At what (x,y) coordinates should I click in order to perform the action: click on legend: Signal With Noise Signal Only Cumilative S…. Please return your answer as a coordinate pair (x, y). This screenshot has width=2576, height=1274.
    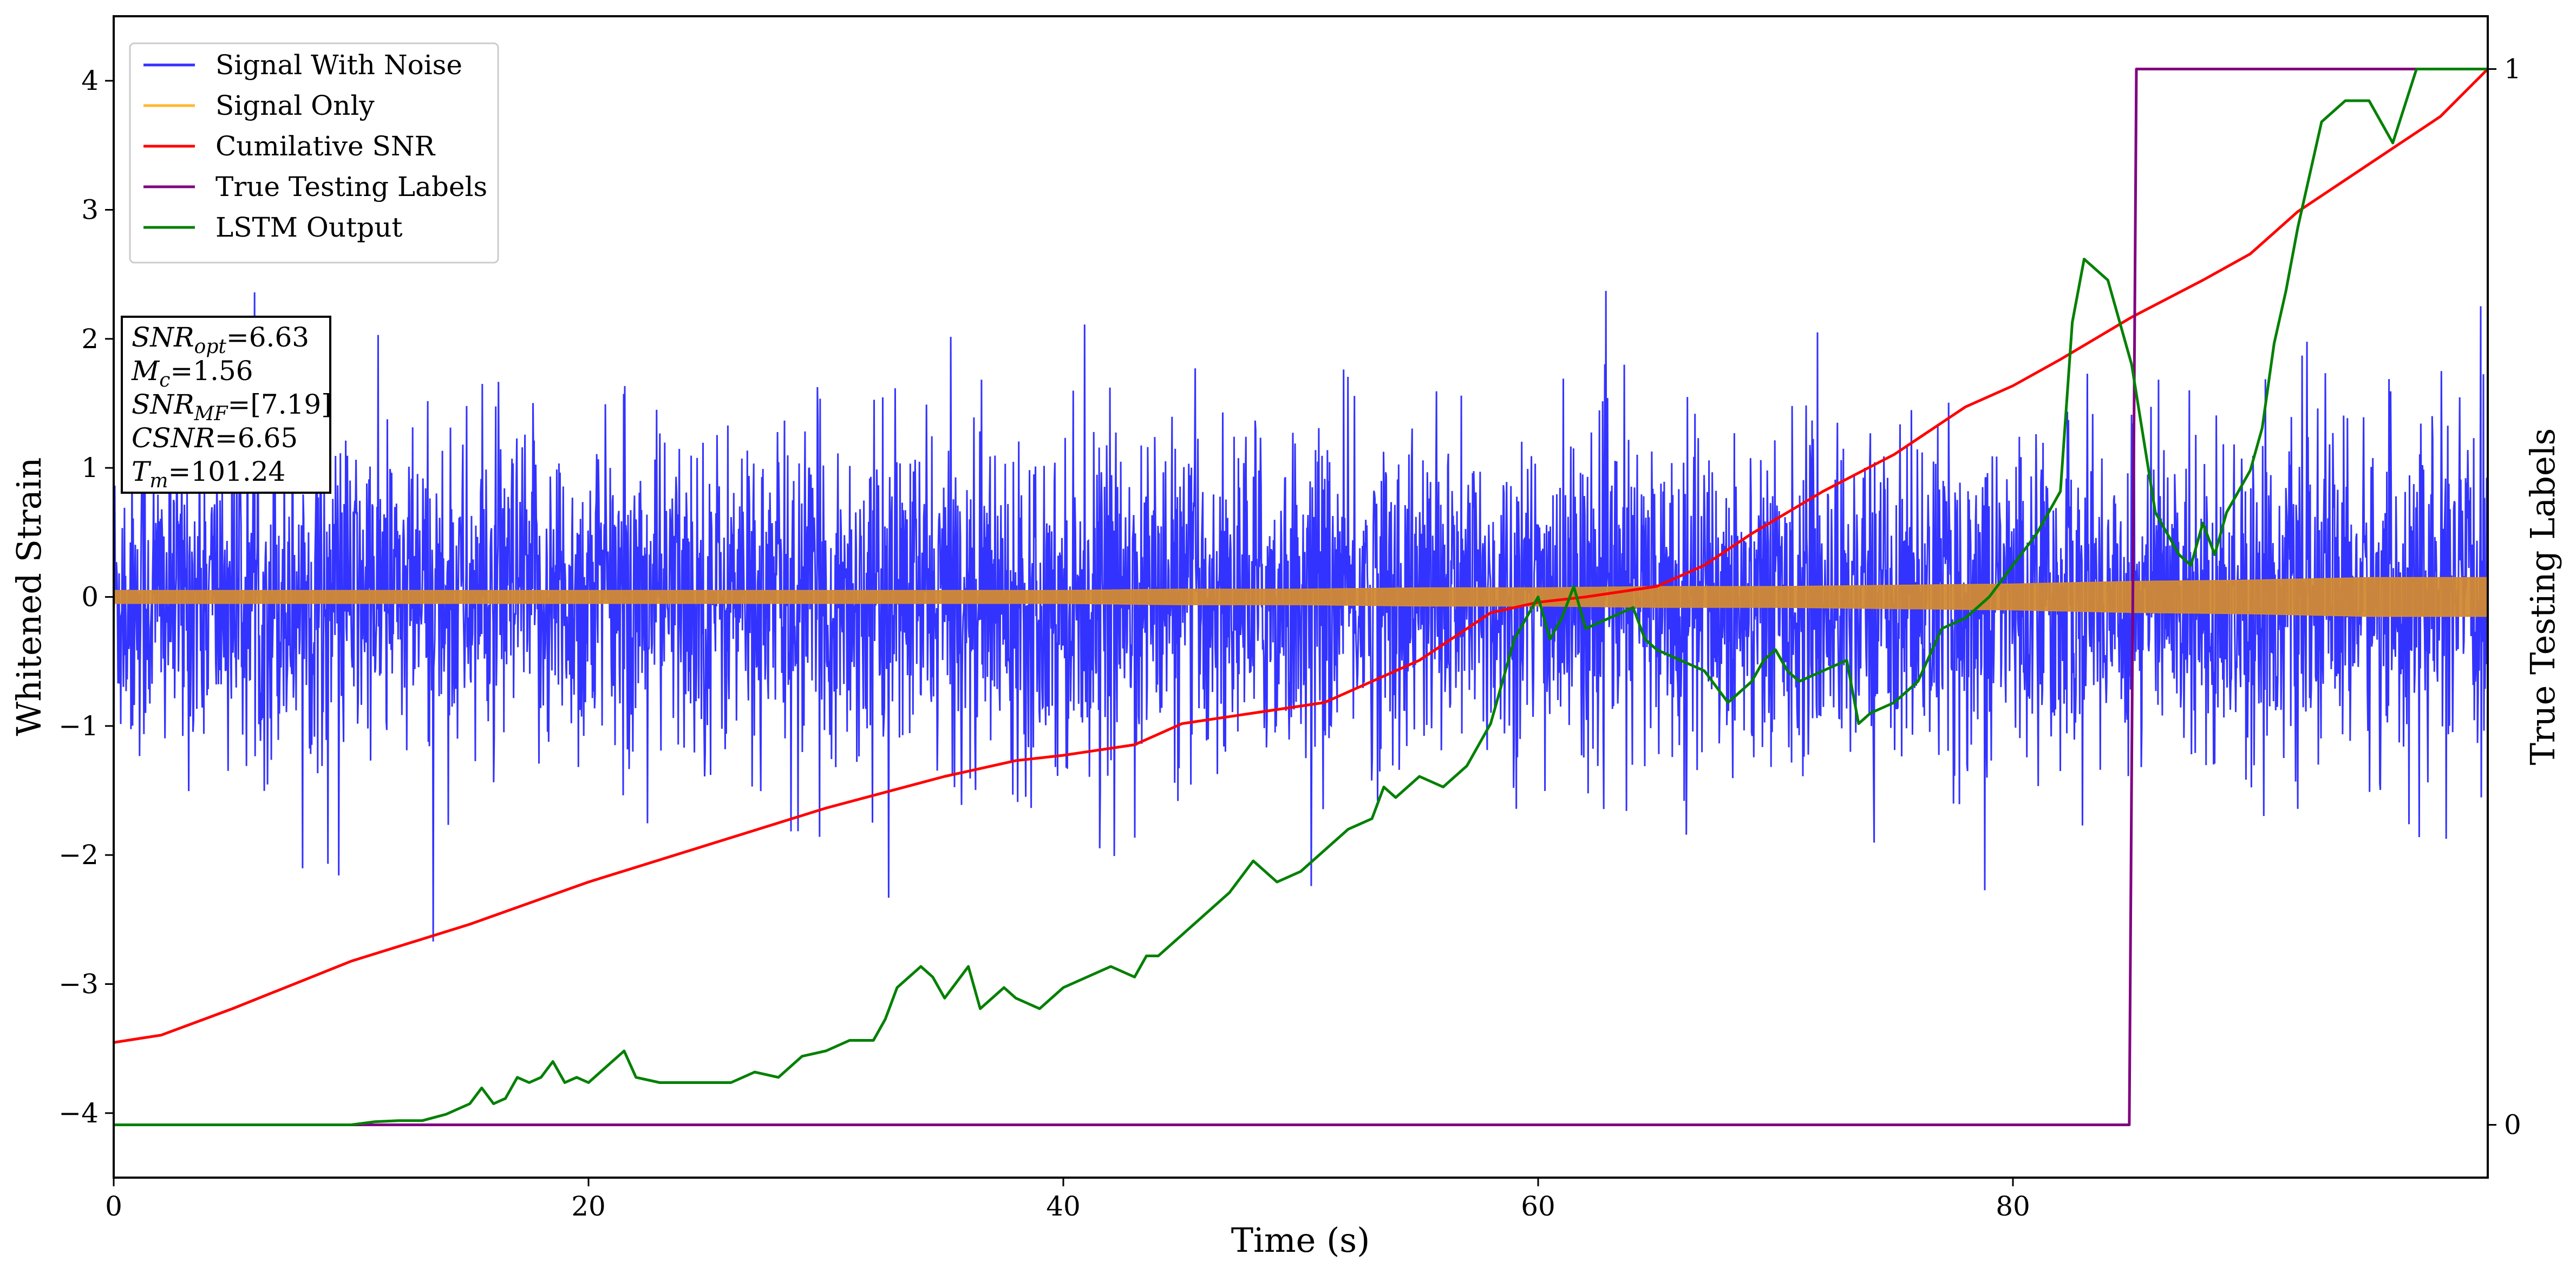
    Looking at the image, I should click on (314, 153).